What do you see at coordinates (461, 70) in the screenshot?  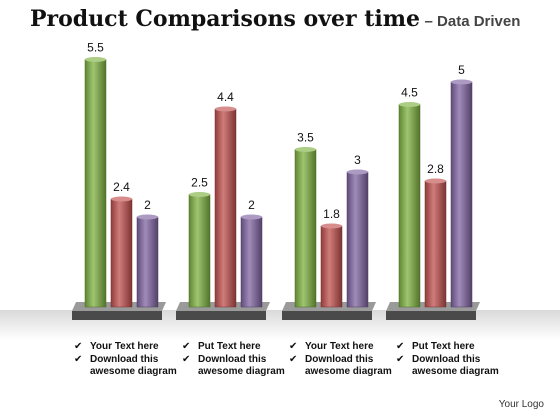 I see `data-label: 5` at bounding box center [461, 70].